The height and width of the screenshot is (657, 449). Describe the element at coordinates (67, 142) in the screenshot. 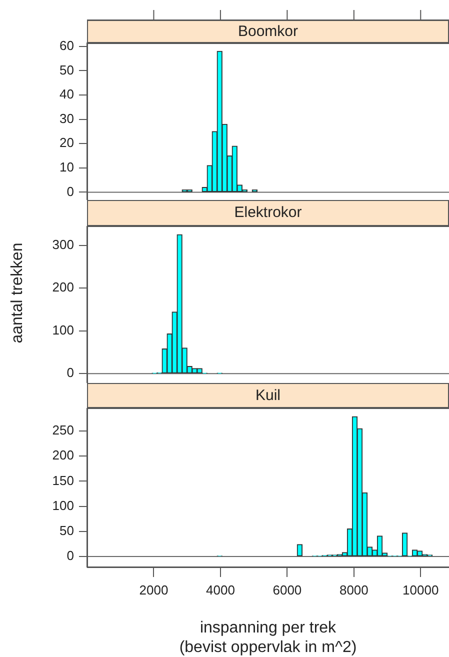

I see `y-tick-label: 20` at that location.